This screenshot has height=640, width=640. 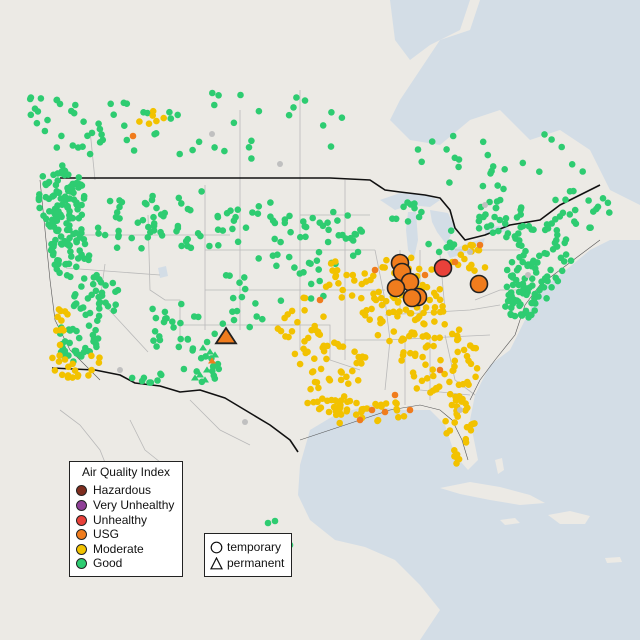 I want to click on circle-icon, so click(x=216, y=547).